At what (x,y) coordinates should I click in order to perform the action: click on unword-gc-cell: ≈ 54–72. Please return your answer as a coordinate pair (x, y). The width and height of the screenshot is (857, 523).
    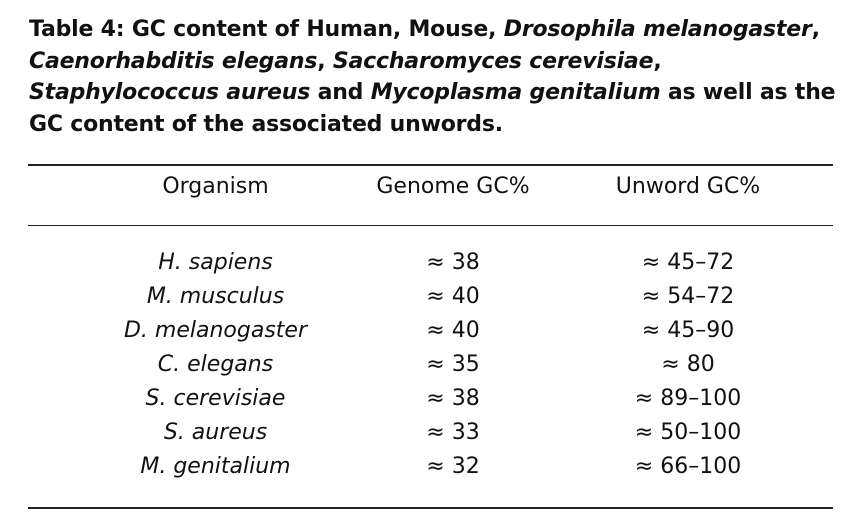
    Looking at the image, I should click on (688, 296).